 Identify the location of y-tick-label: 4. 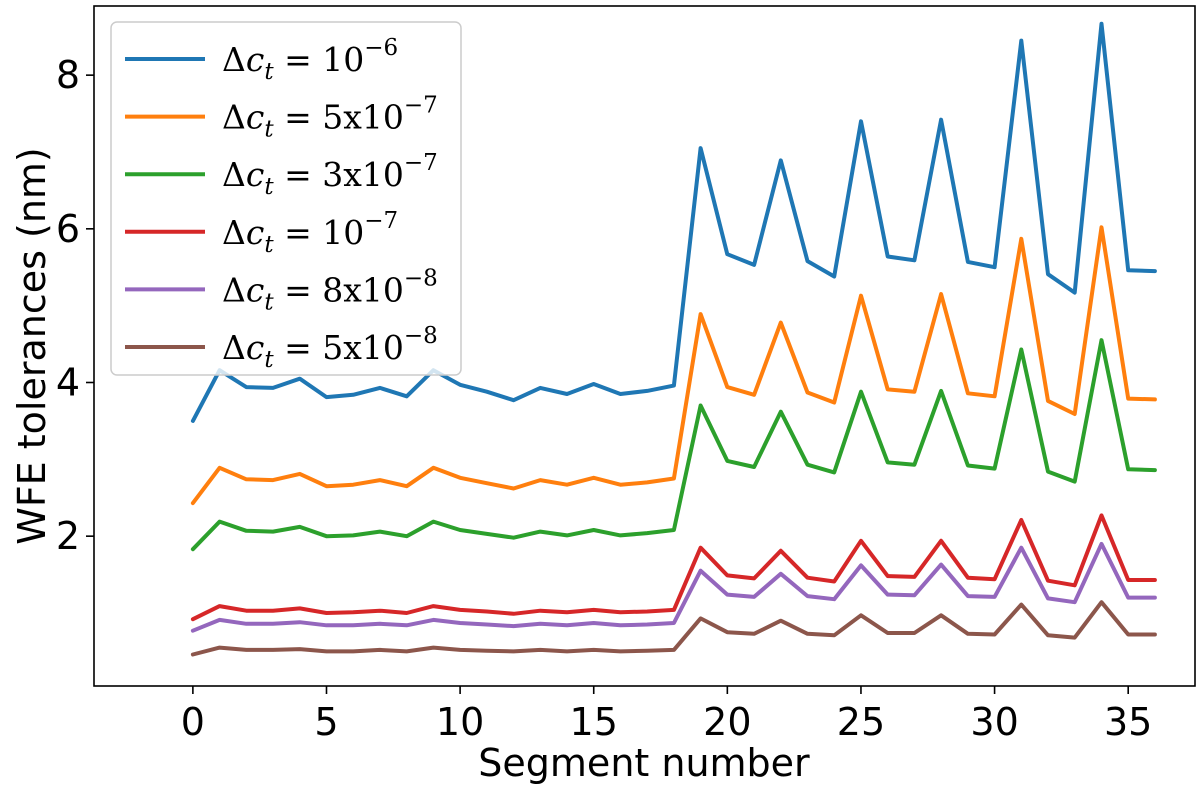
(68, 382).